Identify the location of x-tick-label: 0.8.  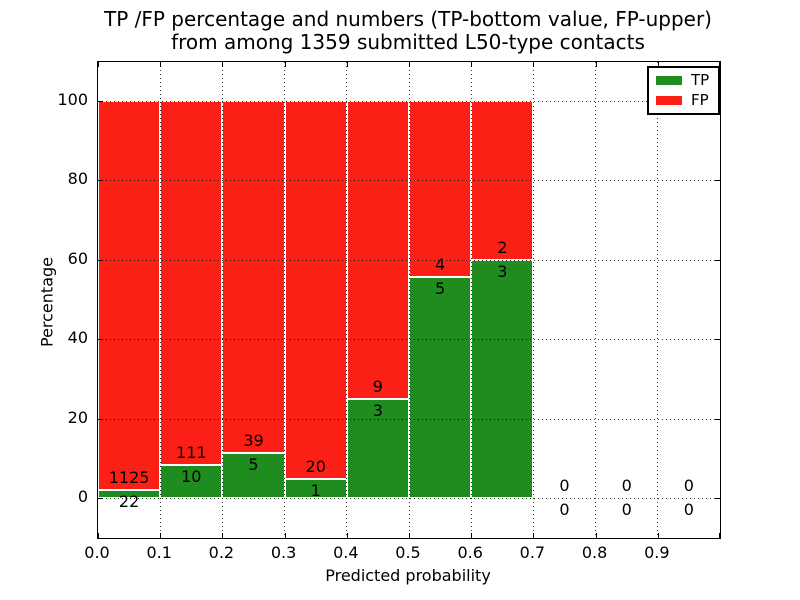
(594, 552).